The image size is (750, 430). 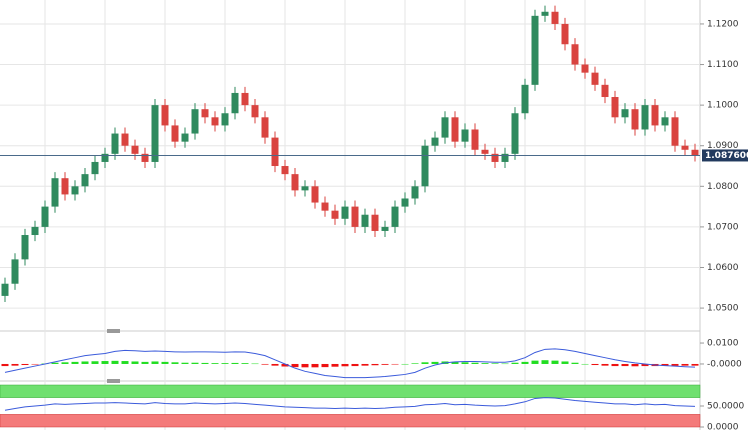 I want to click on oversold-zone, so click(x=350, y=421).